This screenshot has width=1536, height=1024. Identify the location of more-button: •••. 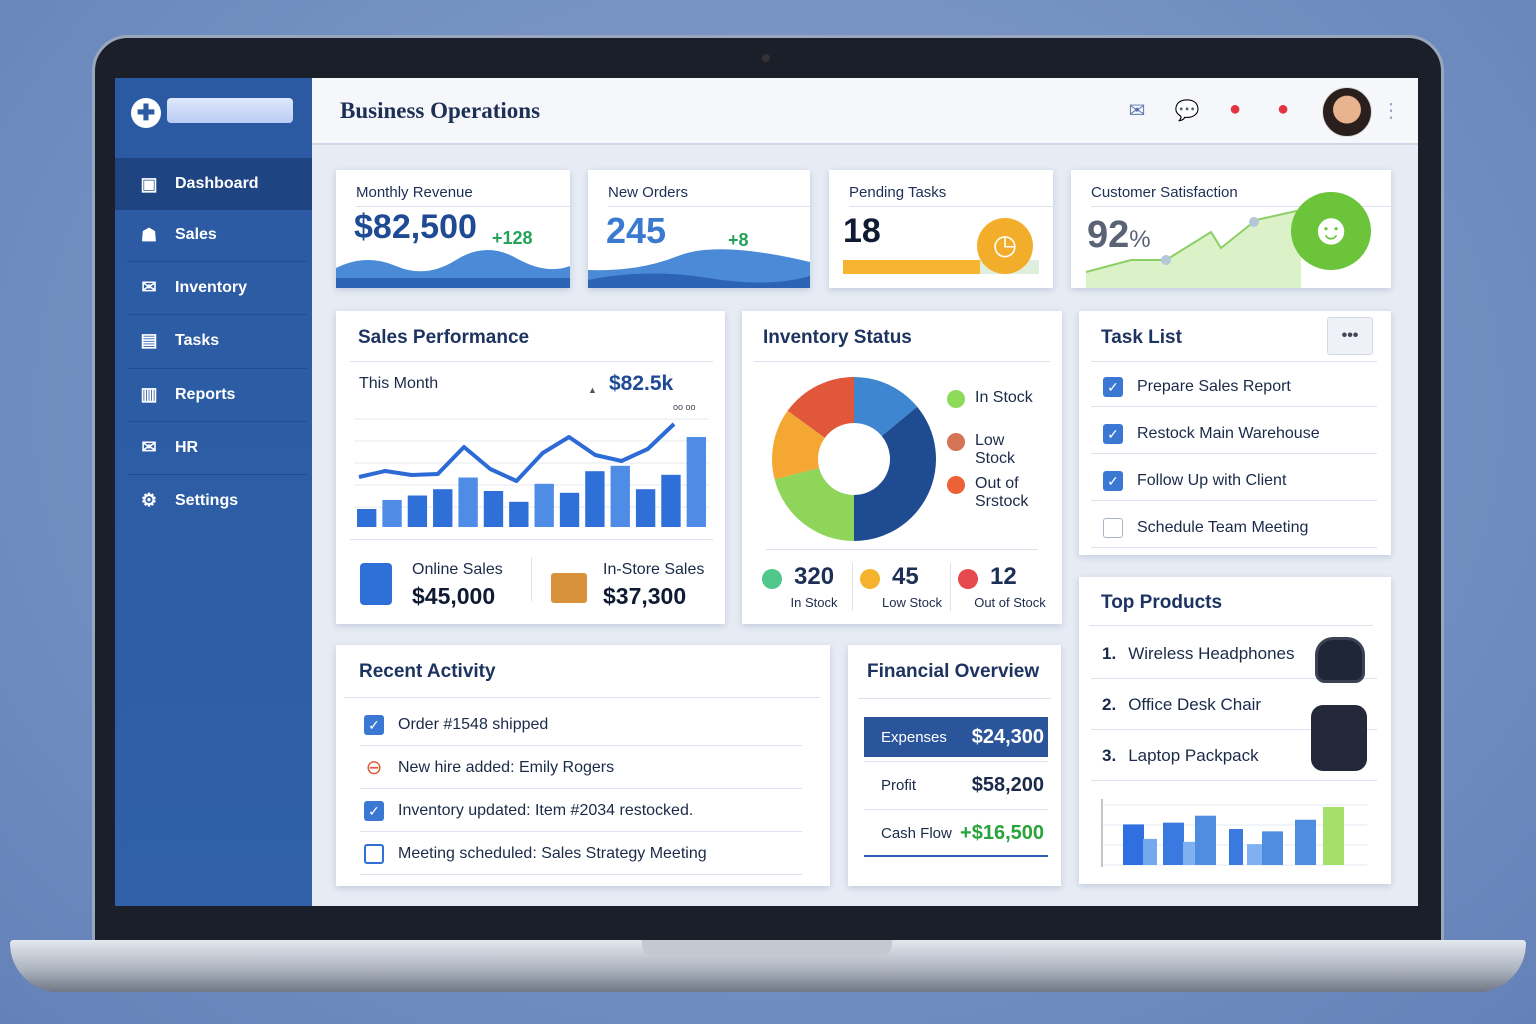
(1350, 336).